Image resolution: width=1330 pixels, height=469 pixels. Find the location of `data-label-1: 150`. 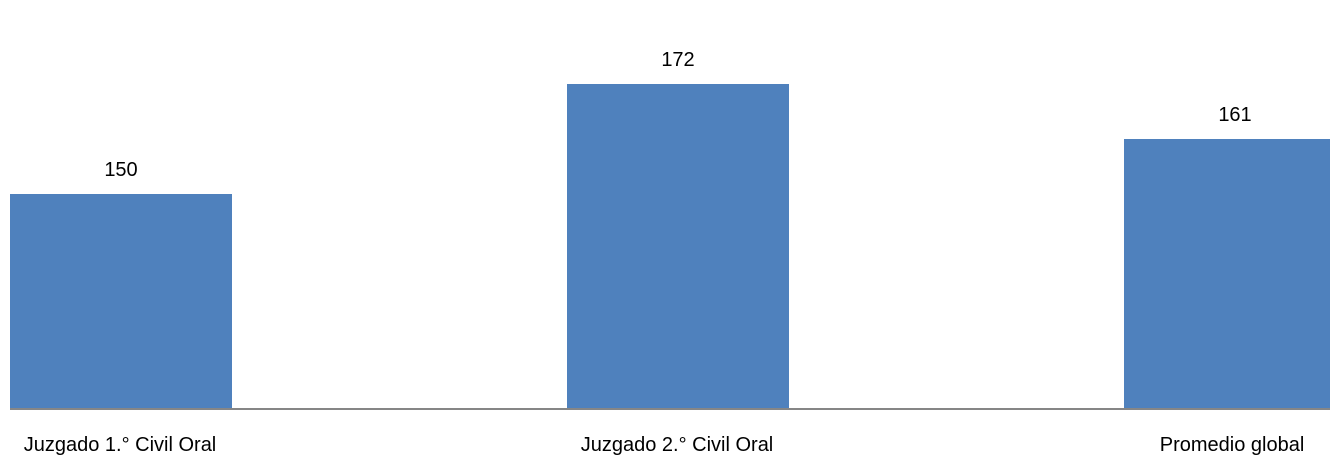

data-label-1: 150 is located at coordinates (120, 170).